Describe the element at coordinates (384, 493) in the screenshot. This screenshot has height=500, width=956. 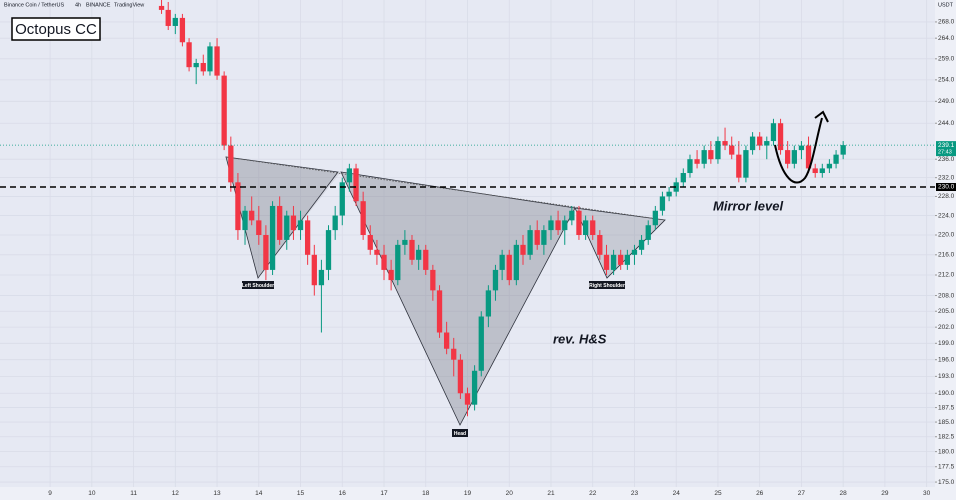
I see `x-tick-label: 17` at that location.